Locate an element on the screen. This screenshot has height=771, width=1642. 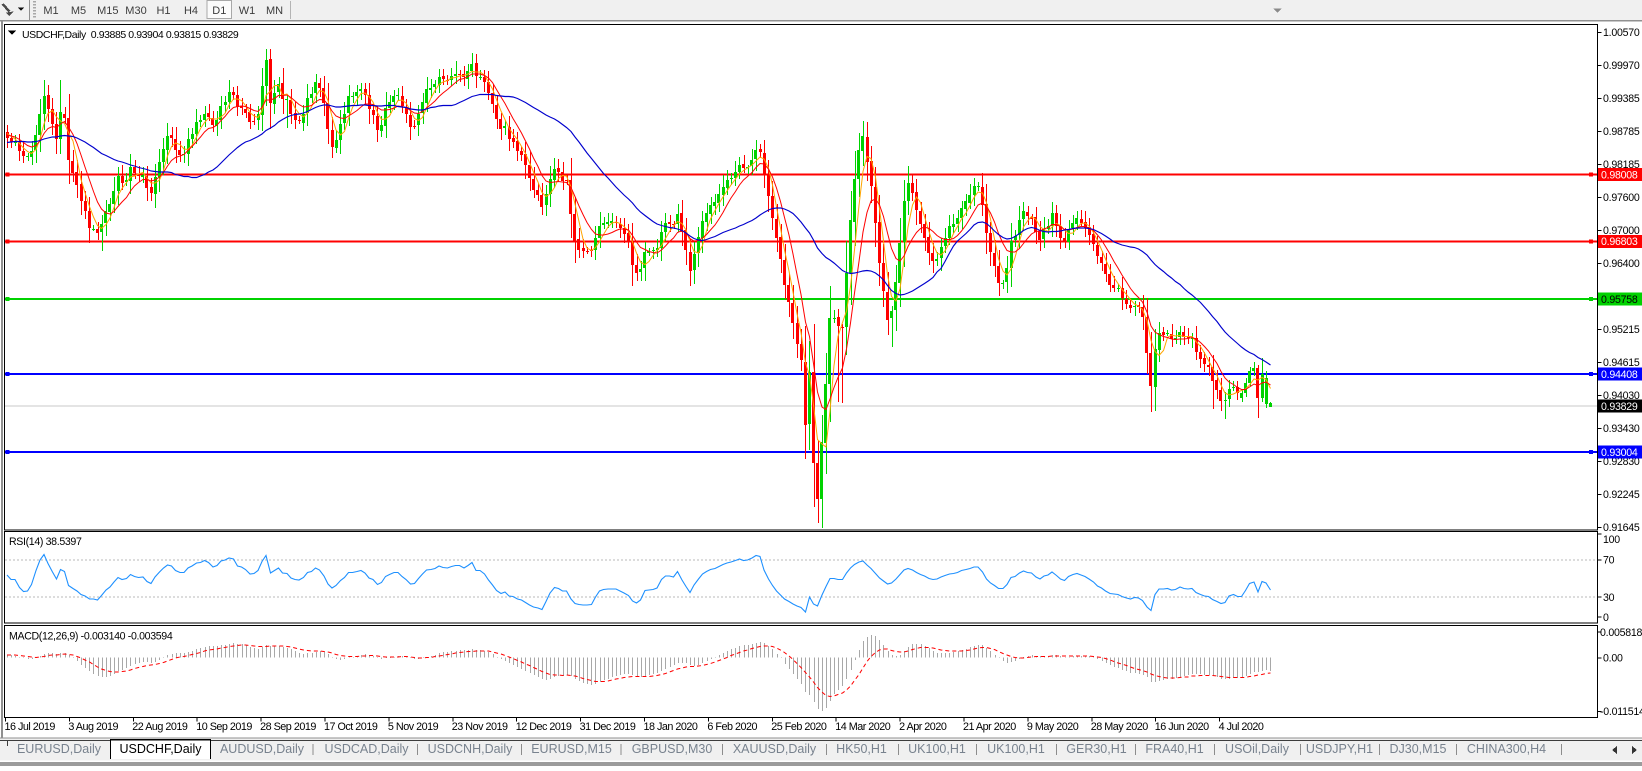
svg-text: 10 Sep 2019 is located at coordinates (224, 727).